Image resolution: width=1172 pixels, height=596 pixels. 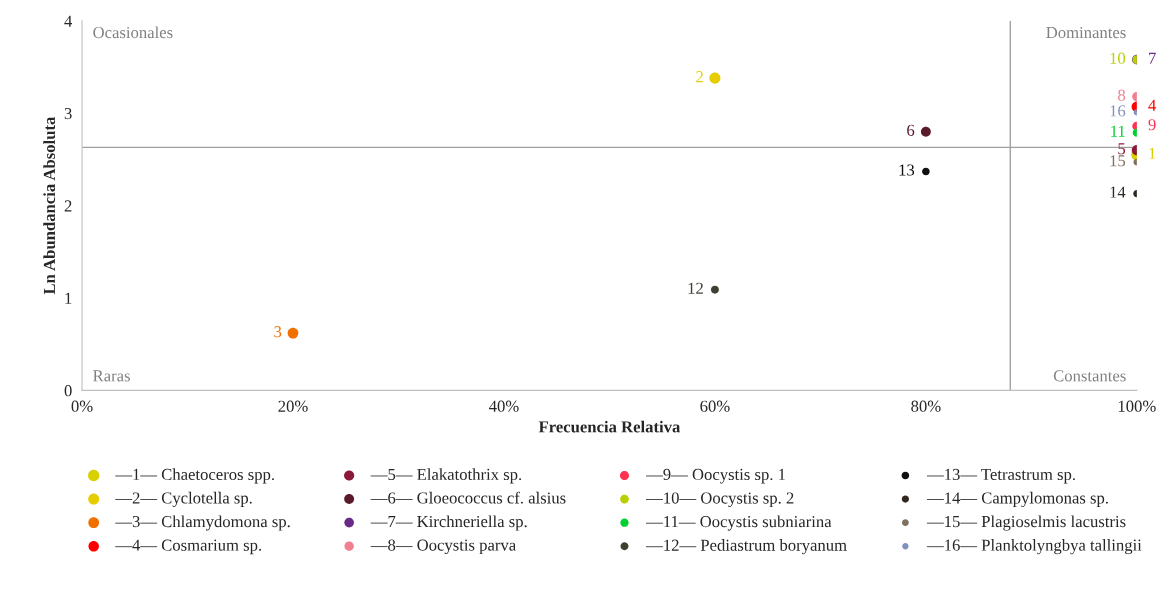 I want to click on annotation: 10, so click(x=1118, y=58).